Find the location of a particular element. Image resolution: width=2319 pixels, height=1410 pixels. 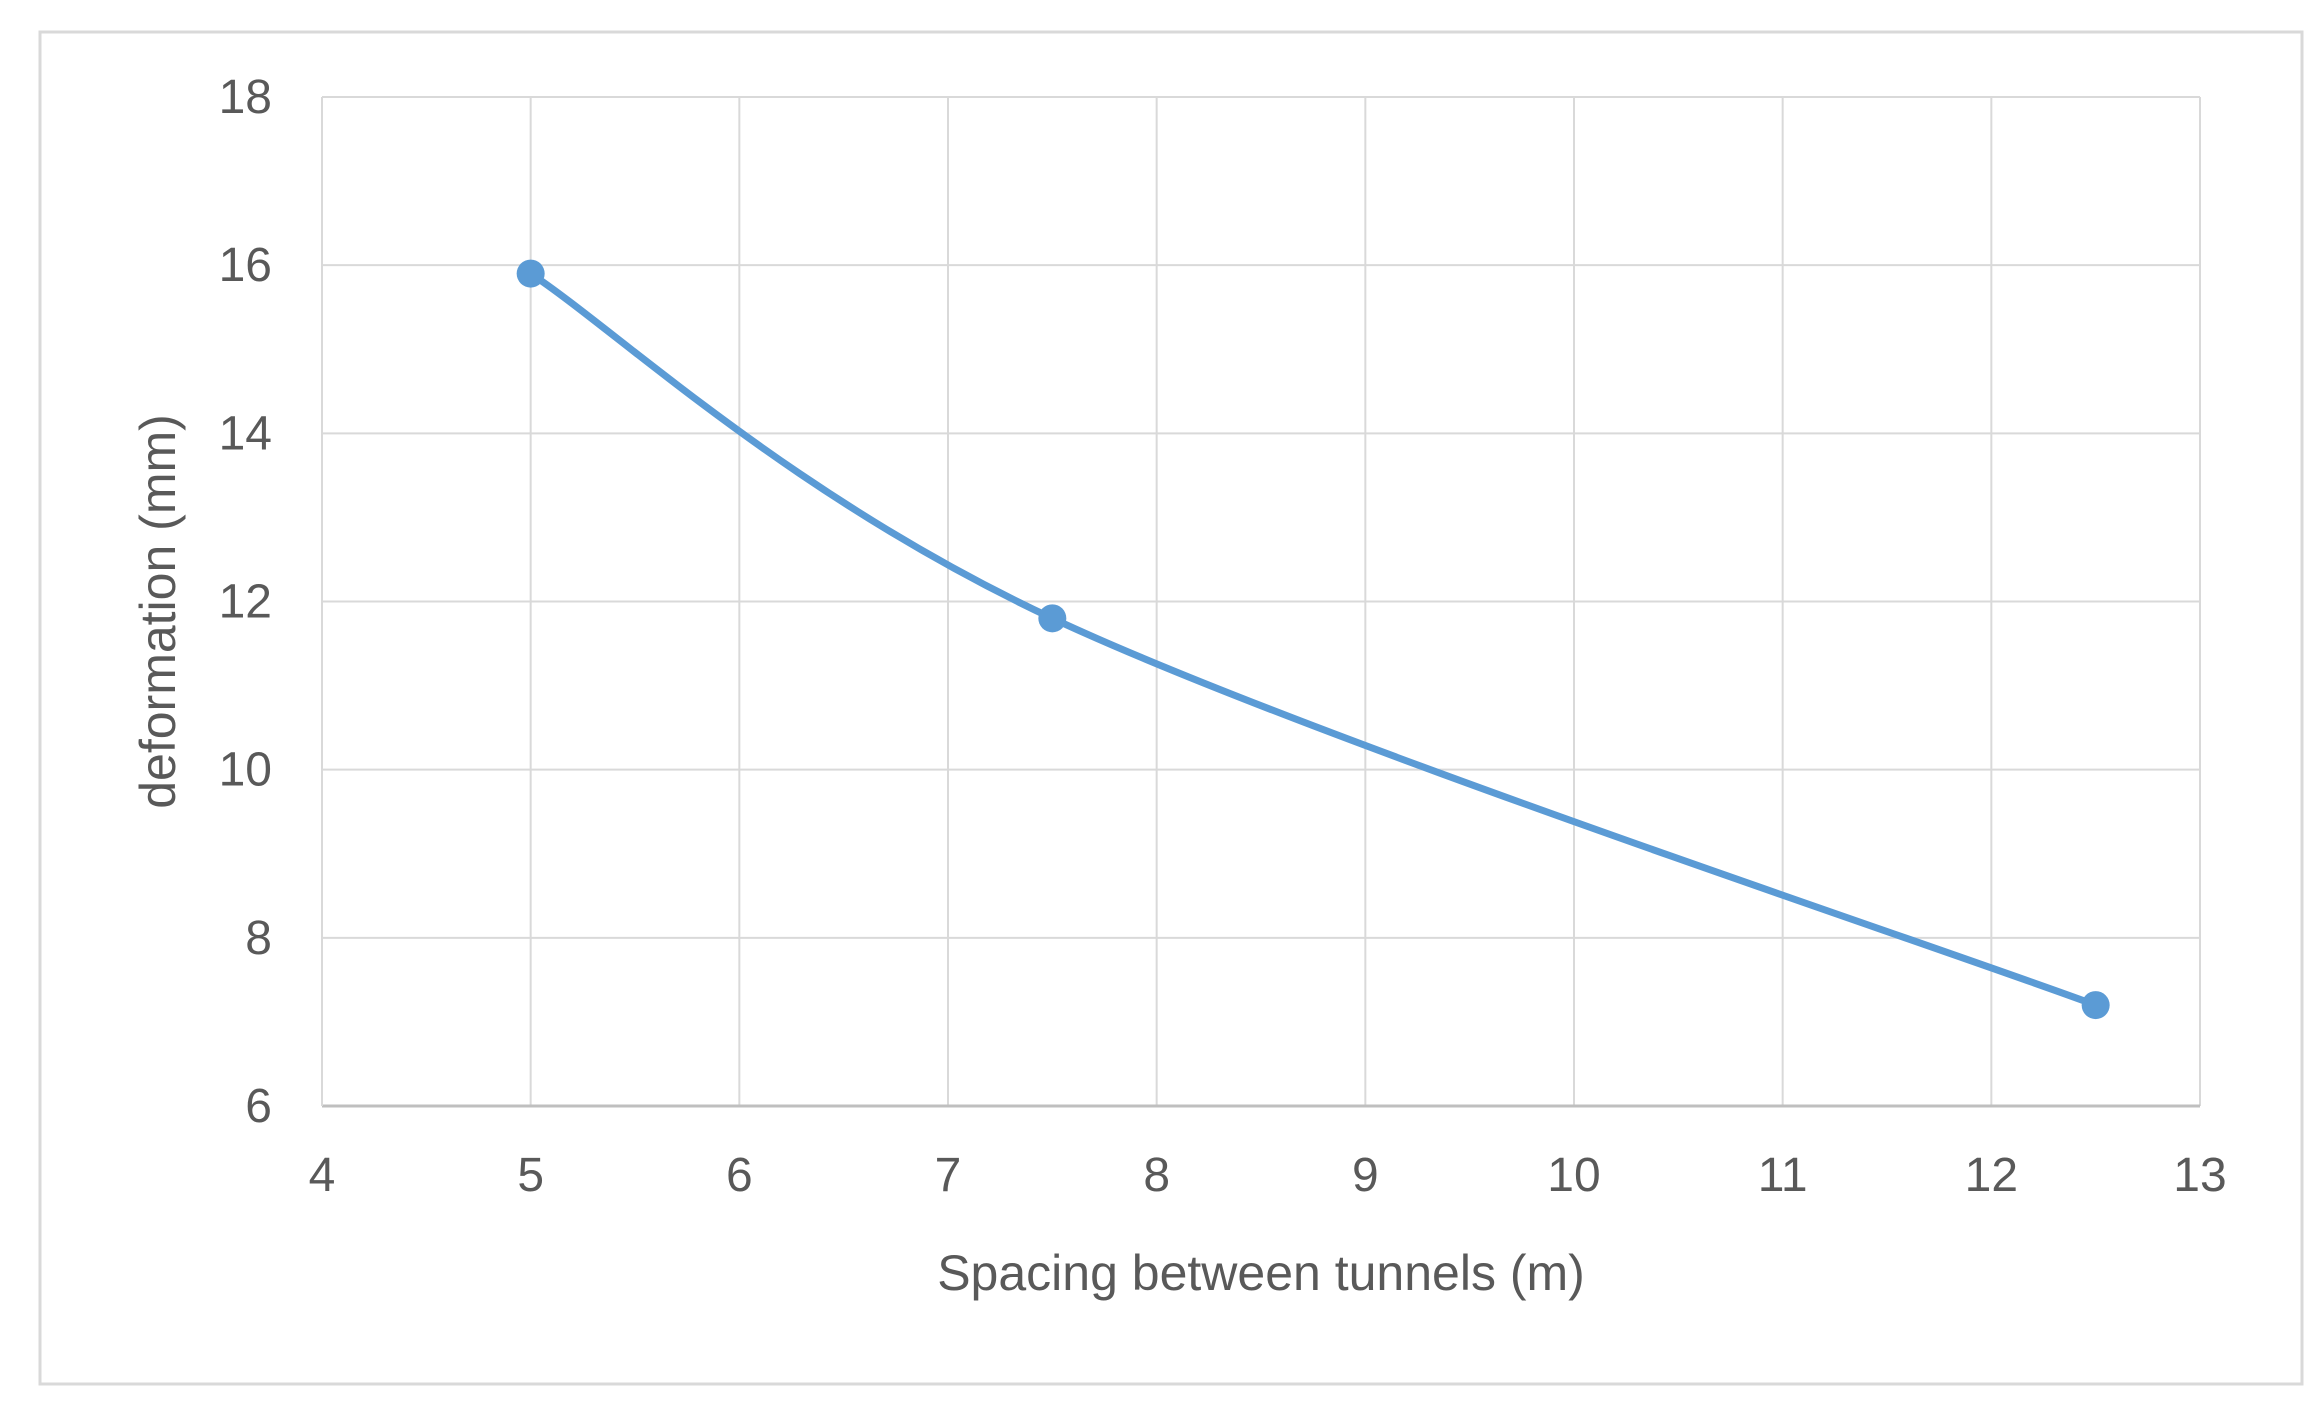

x-tick-label: 13 is located at coordinates (2199, 1175).